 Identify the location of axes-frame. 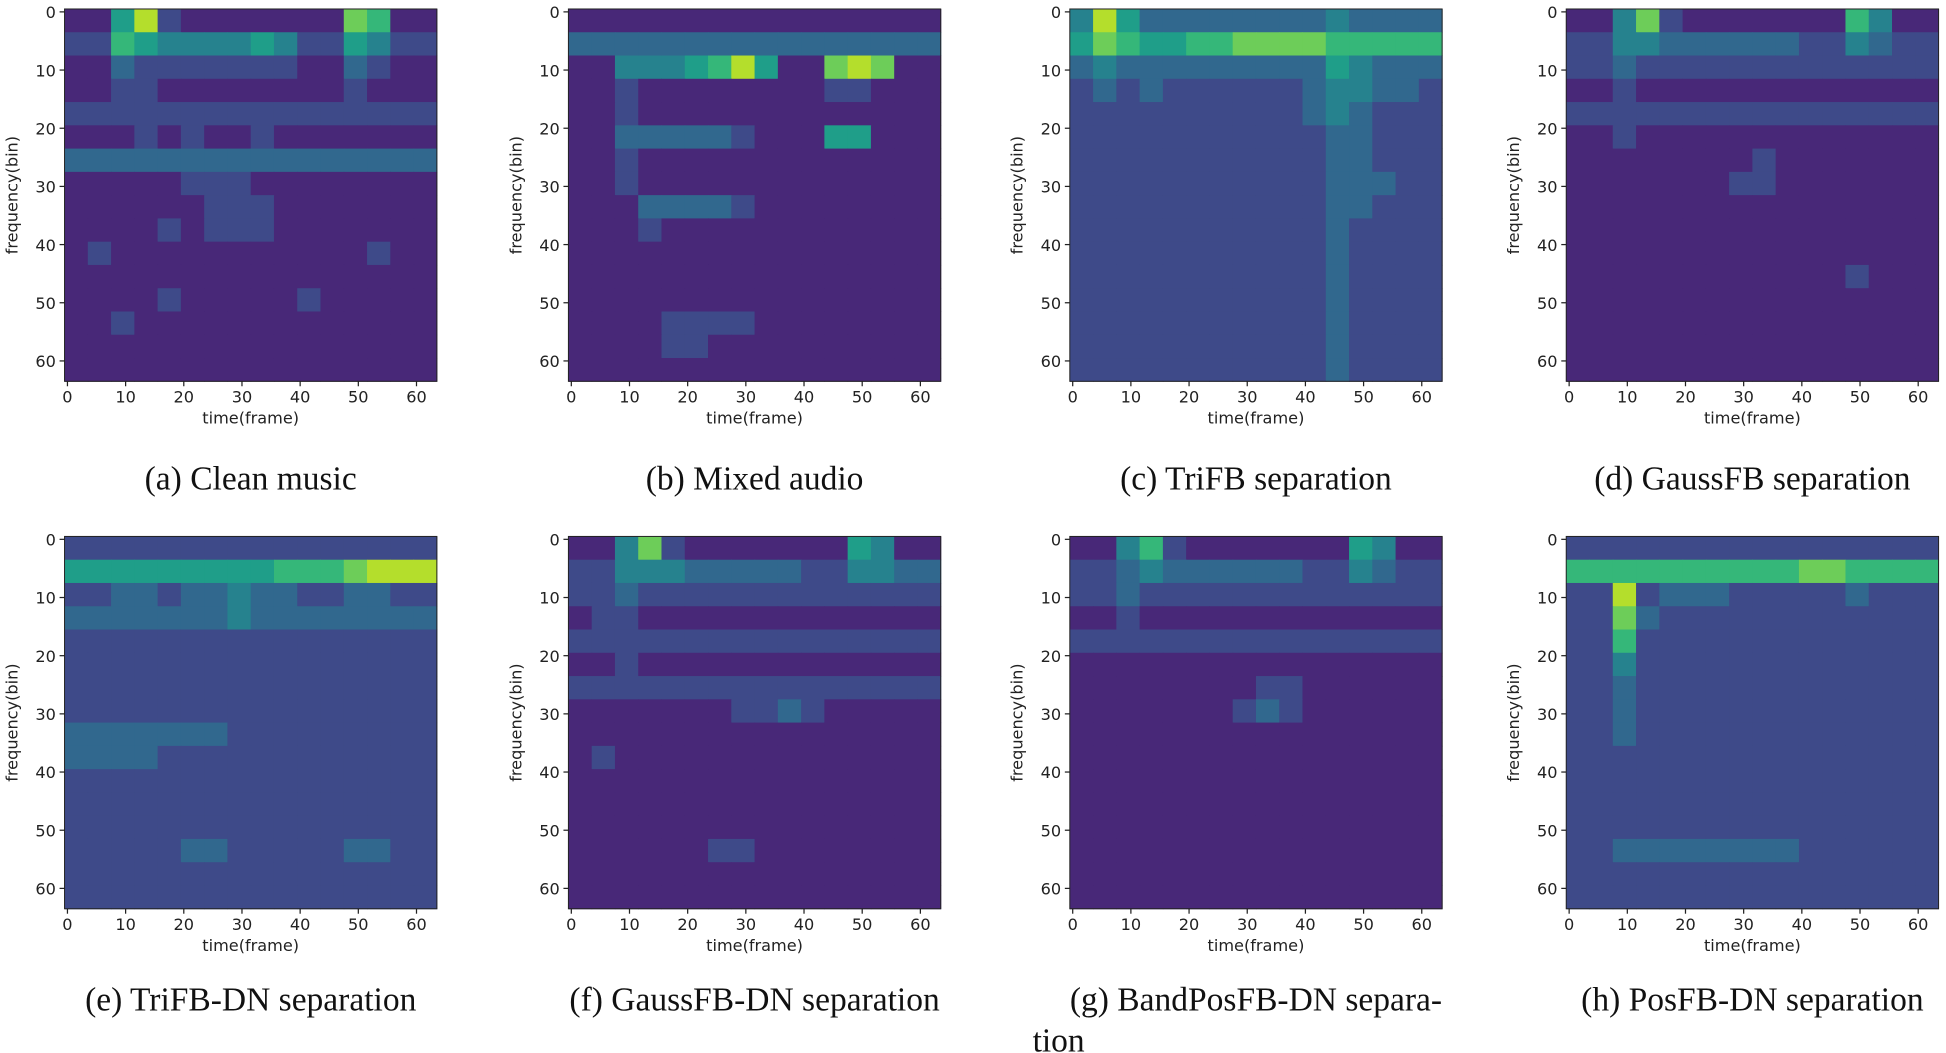
(1752, 722).